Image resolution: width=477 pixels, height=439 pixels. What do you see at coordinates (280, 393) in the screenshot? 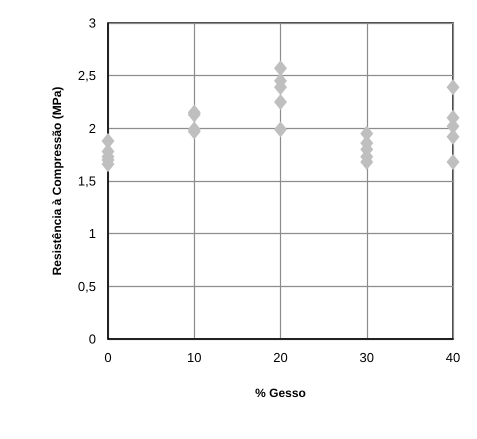
I see `x-axis-title: % Gesso` at bounding box center [280, 393].